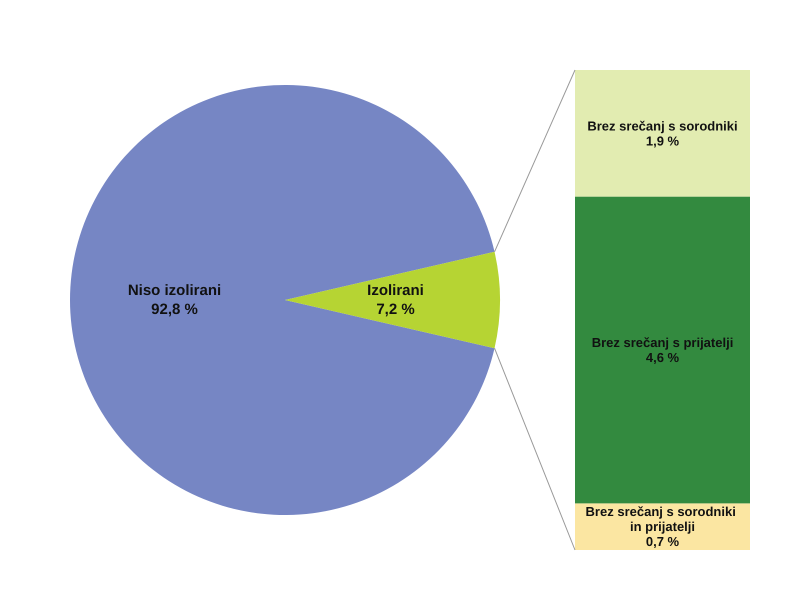  What do you see at coordinates (662, 126) in the screenshot?
I see `series-label: Brez srečanj s sorodniki` at bounding box center [662, 126].